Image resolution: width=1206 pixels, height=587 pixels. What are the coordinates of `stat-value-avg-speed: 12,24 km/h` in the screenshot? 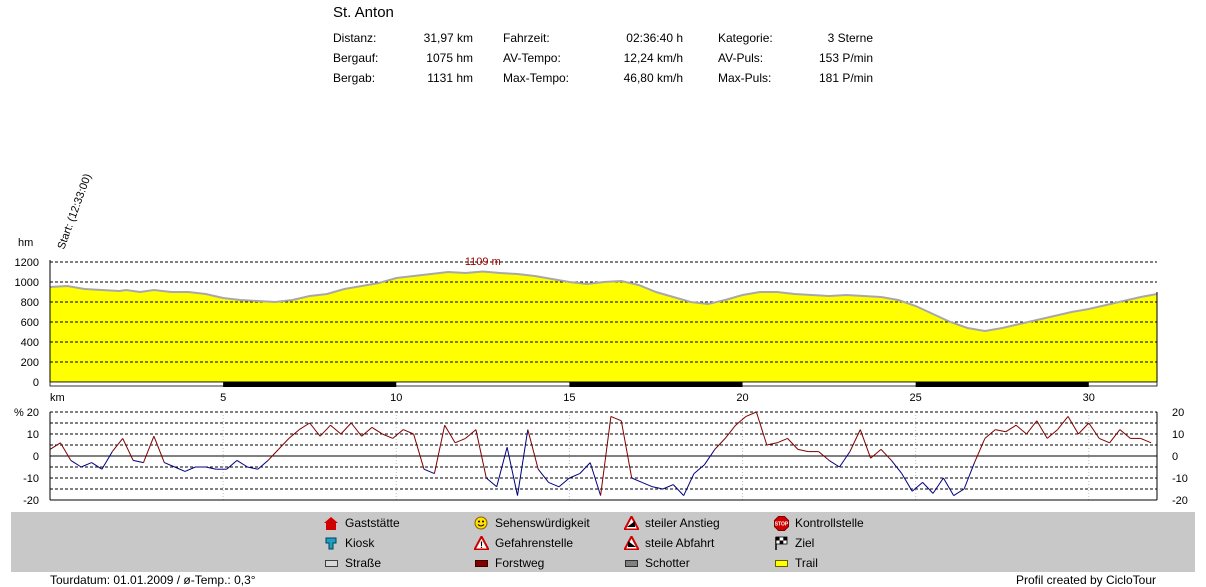 It's located at (653, 58).